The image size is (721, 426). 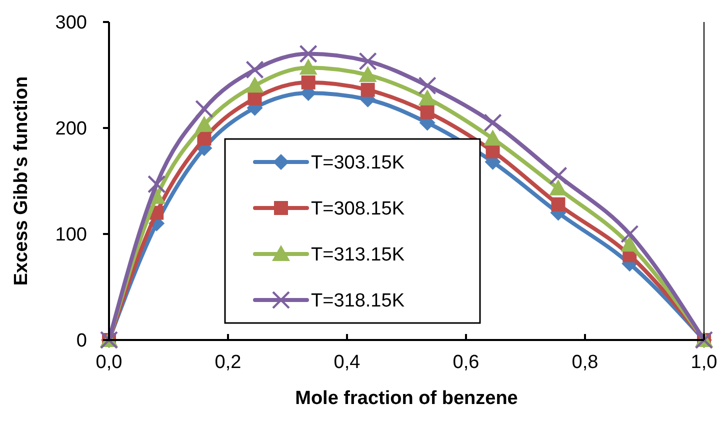 I want to click on y-tick-label: 200, so click(x=71, y=129).